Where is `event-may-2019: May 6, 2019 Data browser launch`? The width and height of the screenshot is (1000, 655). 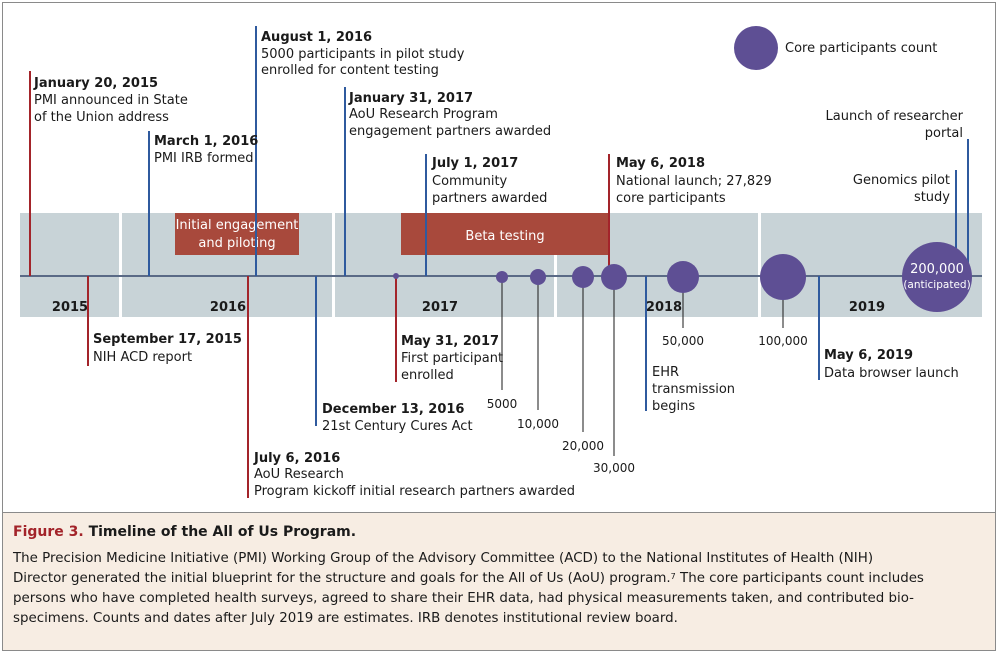
event-may-2019: May 6, 2019 Data browser launch is located at coordinates (891, 364).